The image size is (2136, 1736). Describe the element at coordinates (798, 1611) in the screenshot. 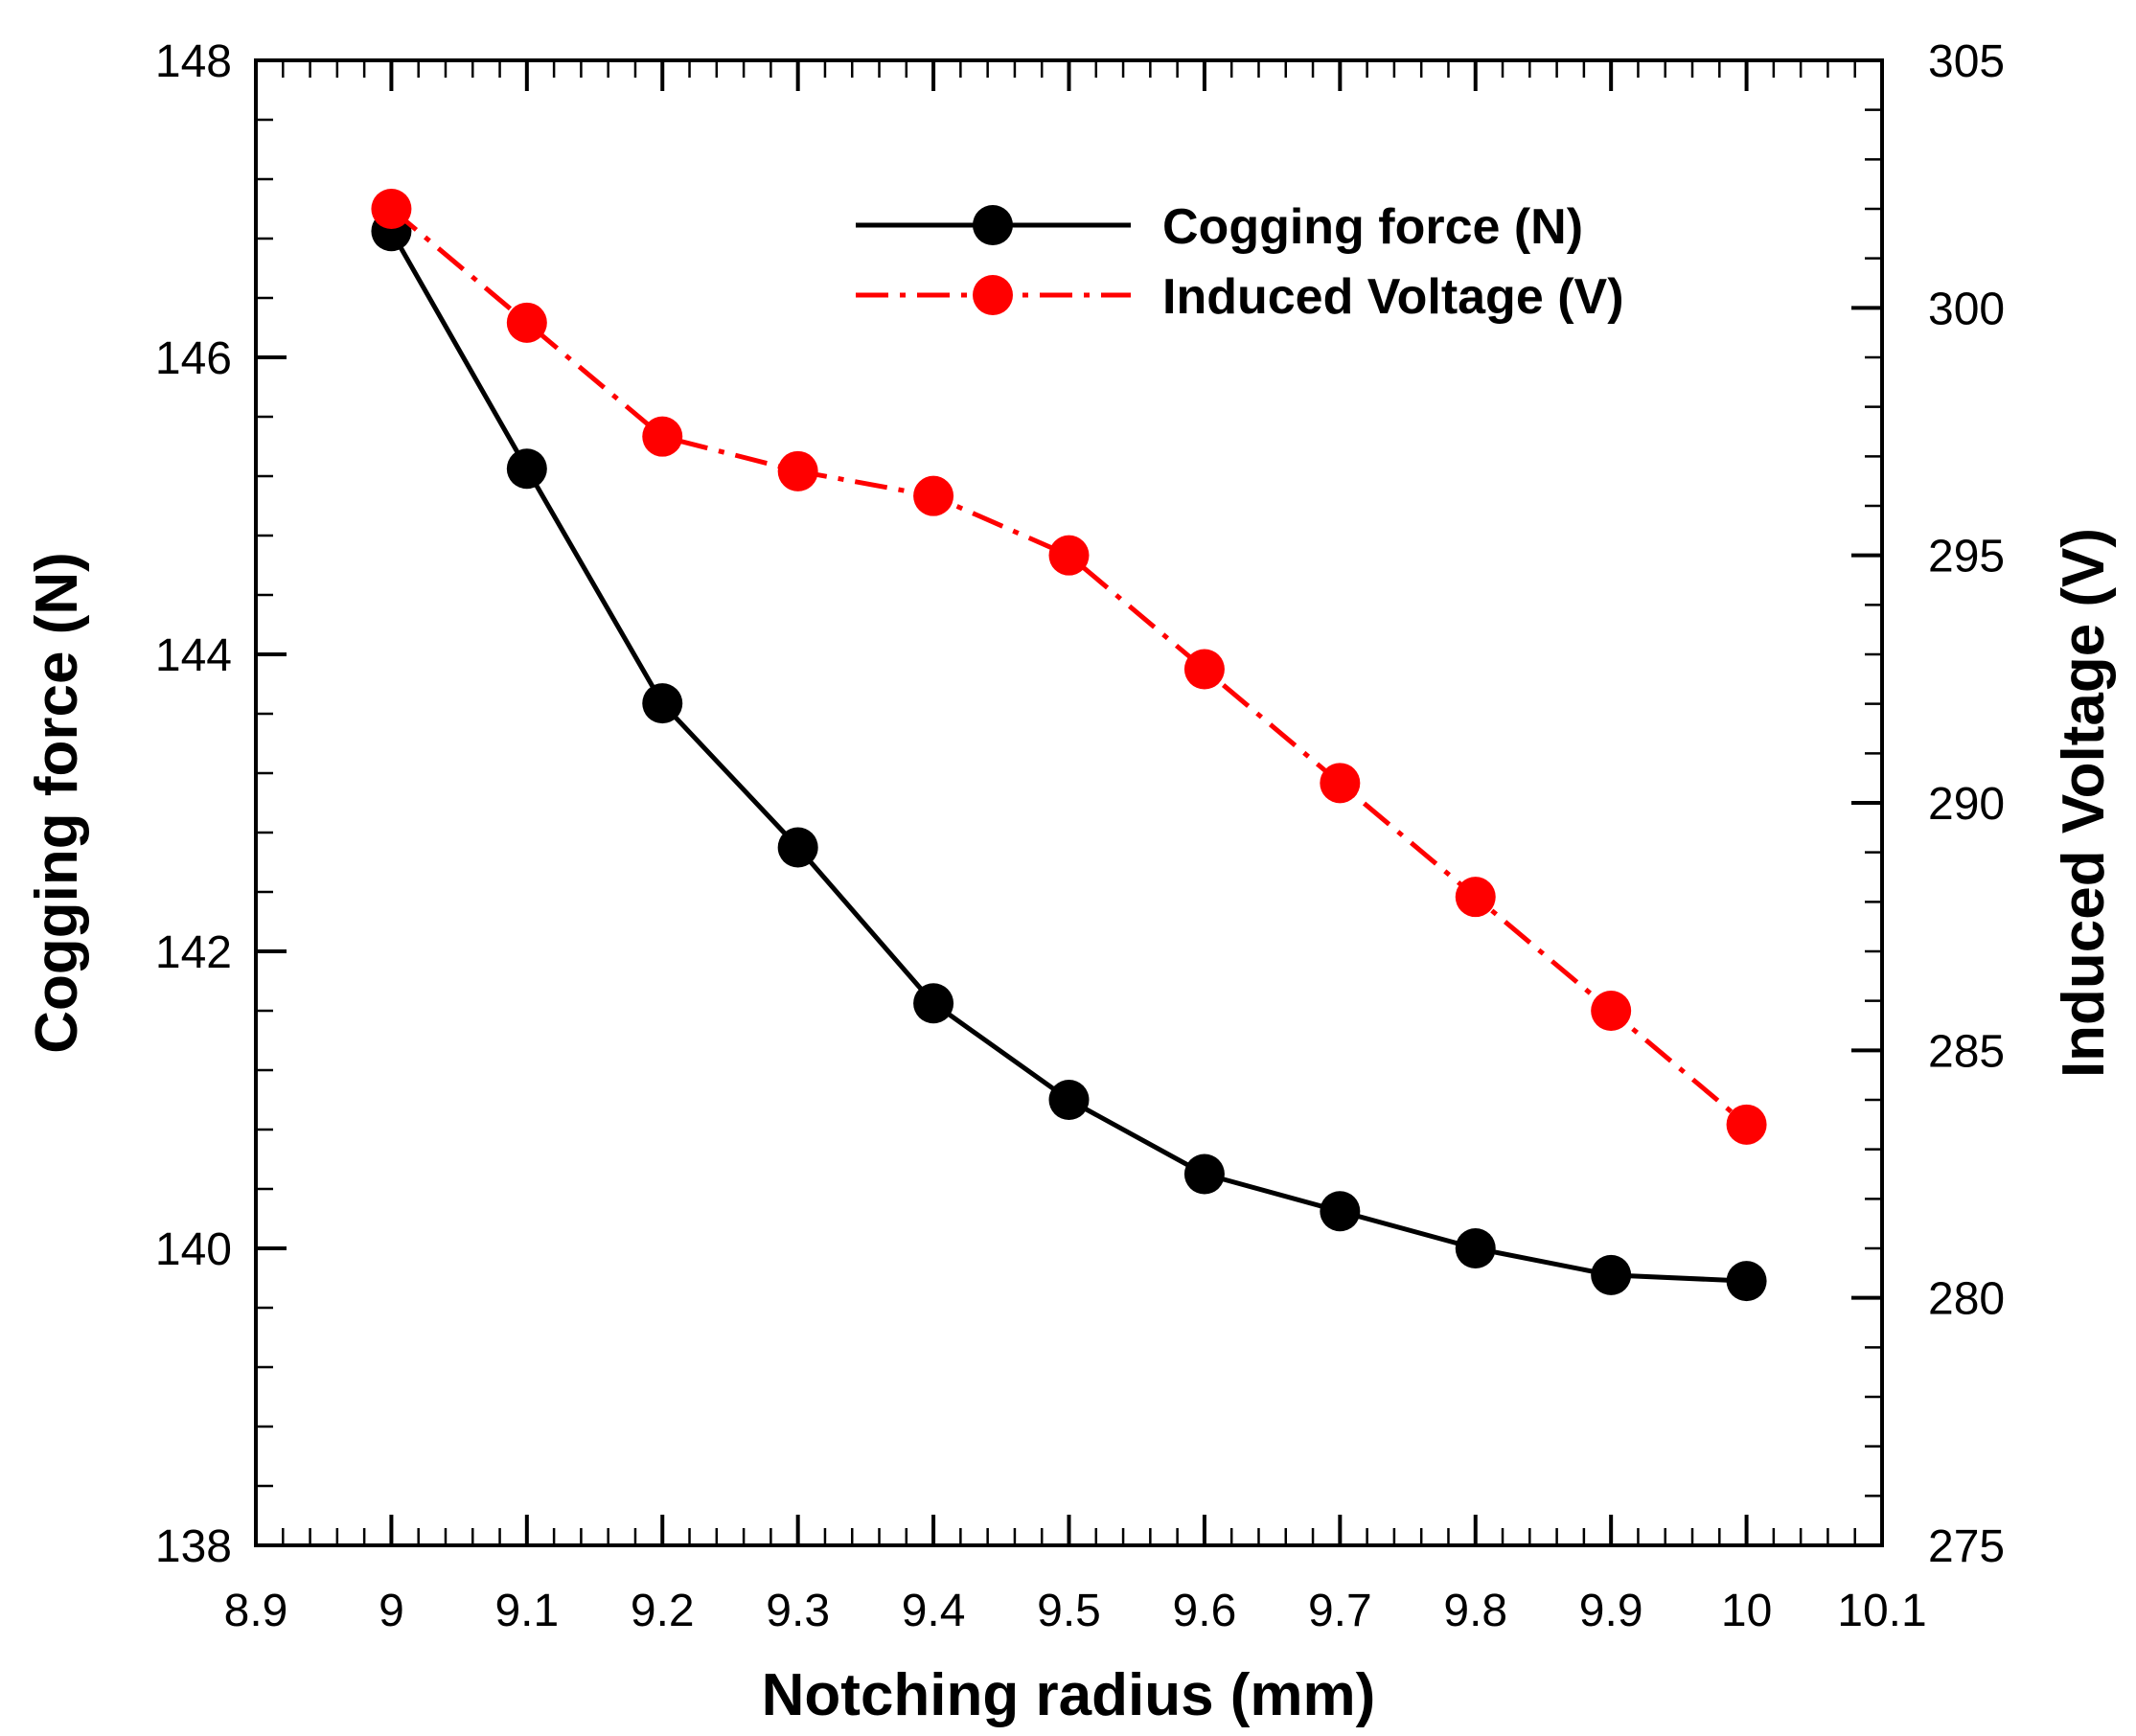

I see `x-tick-label: 9.3` at that location.